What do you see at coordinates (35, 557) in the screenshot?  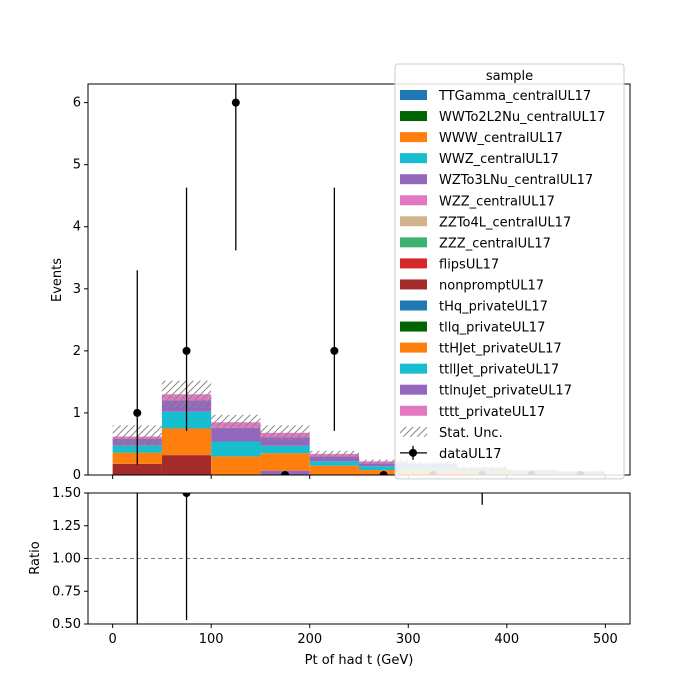 I see `ratio-y-axis-label: Ratio` at bounding box center [35, 557].